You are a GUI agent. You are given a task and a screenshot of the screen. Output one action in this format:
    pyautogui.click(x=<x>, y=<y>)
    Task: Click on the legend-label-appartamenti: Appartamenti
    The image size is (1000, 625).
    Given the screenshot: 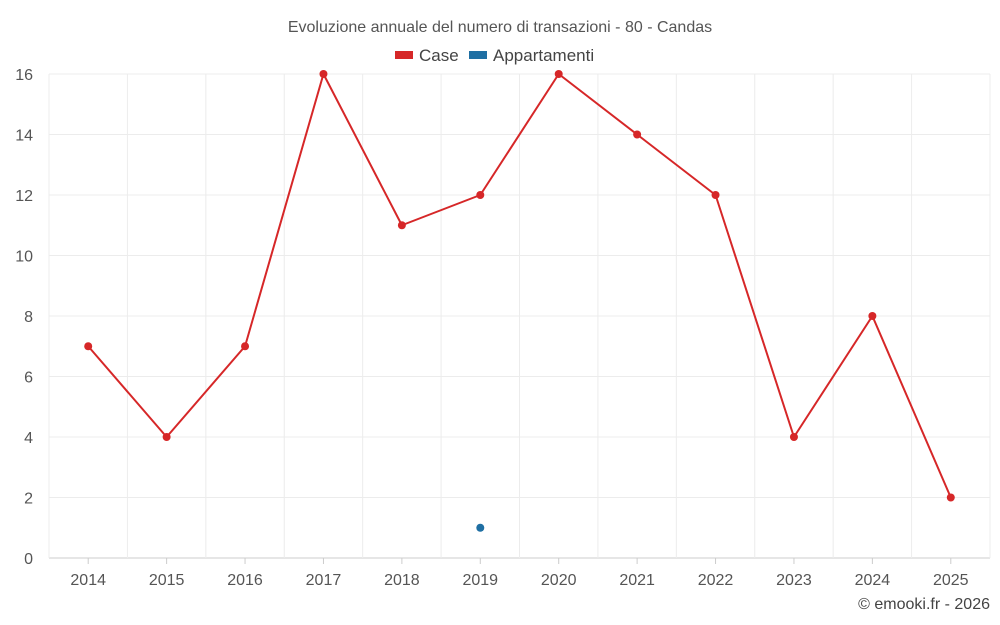 What is the action you would take?
    pyautogui.click(x=543, y=55)
    